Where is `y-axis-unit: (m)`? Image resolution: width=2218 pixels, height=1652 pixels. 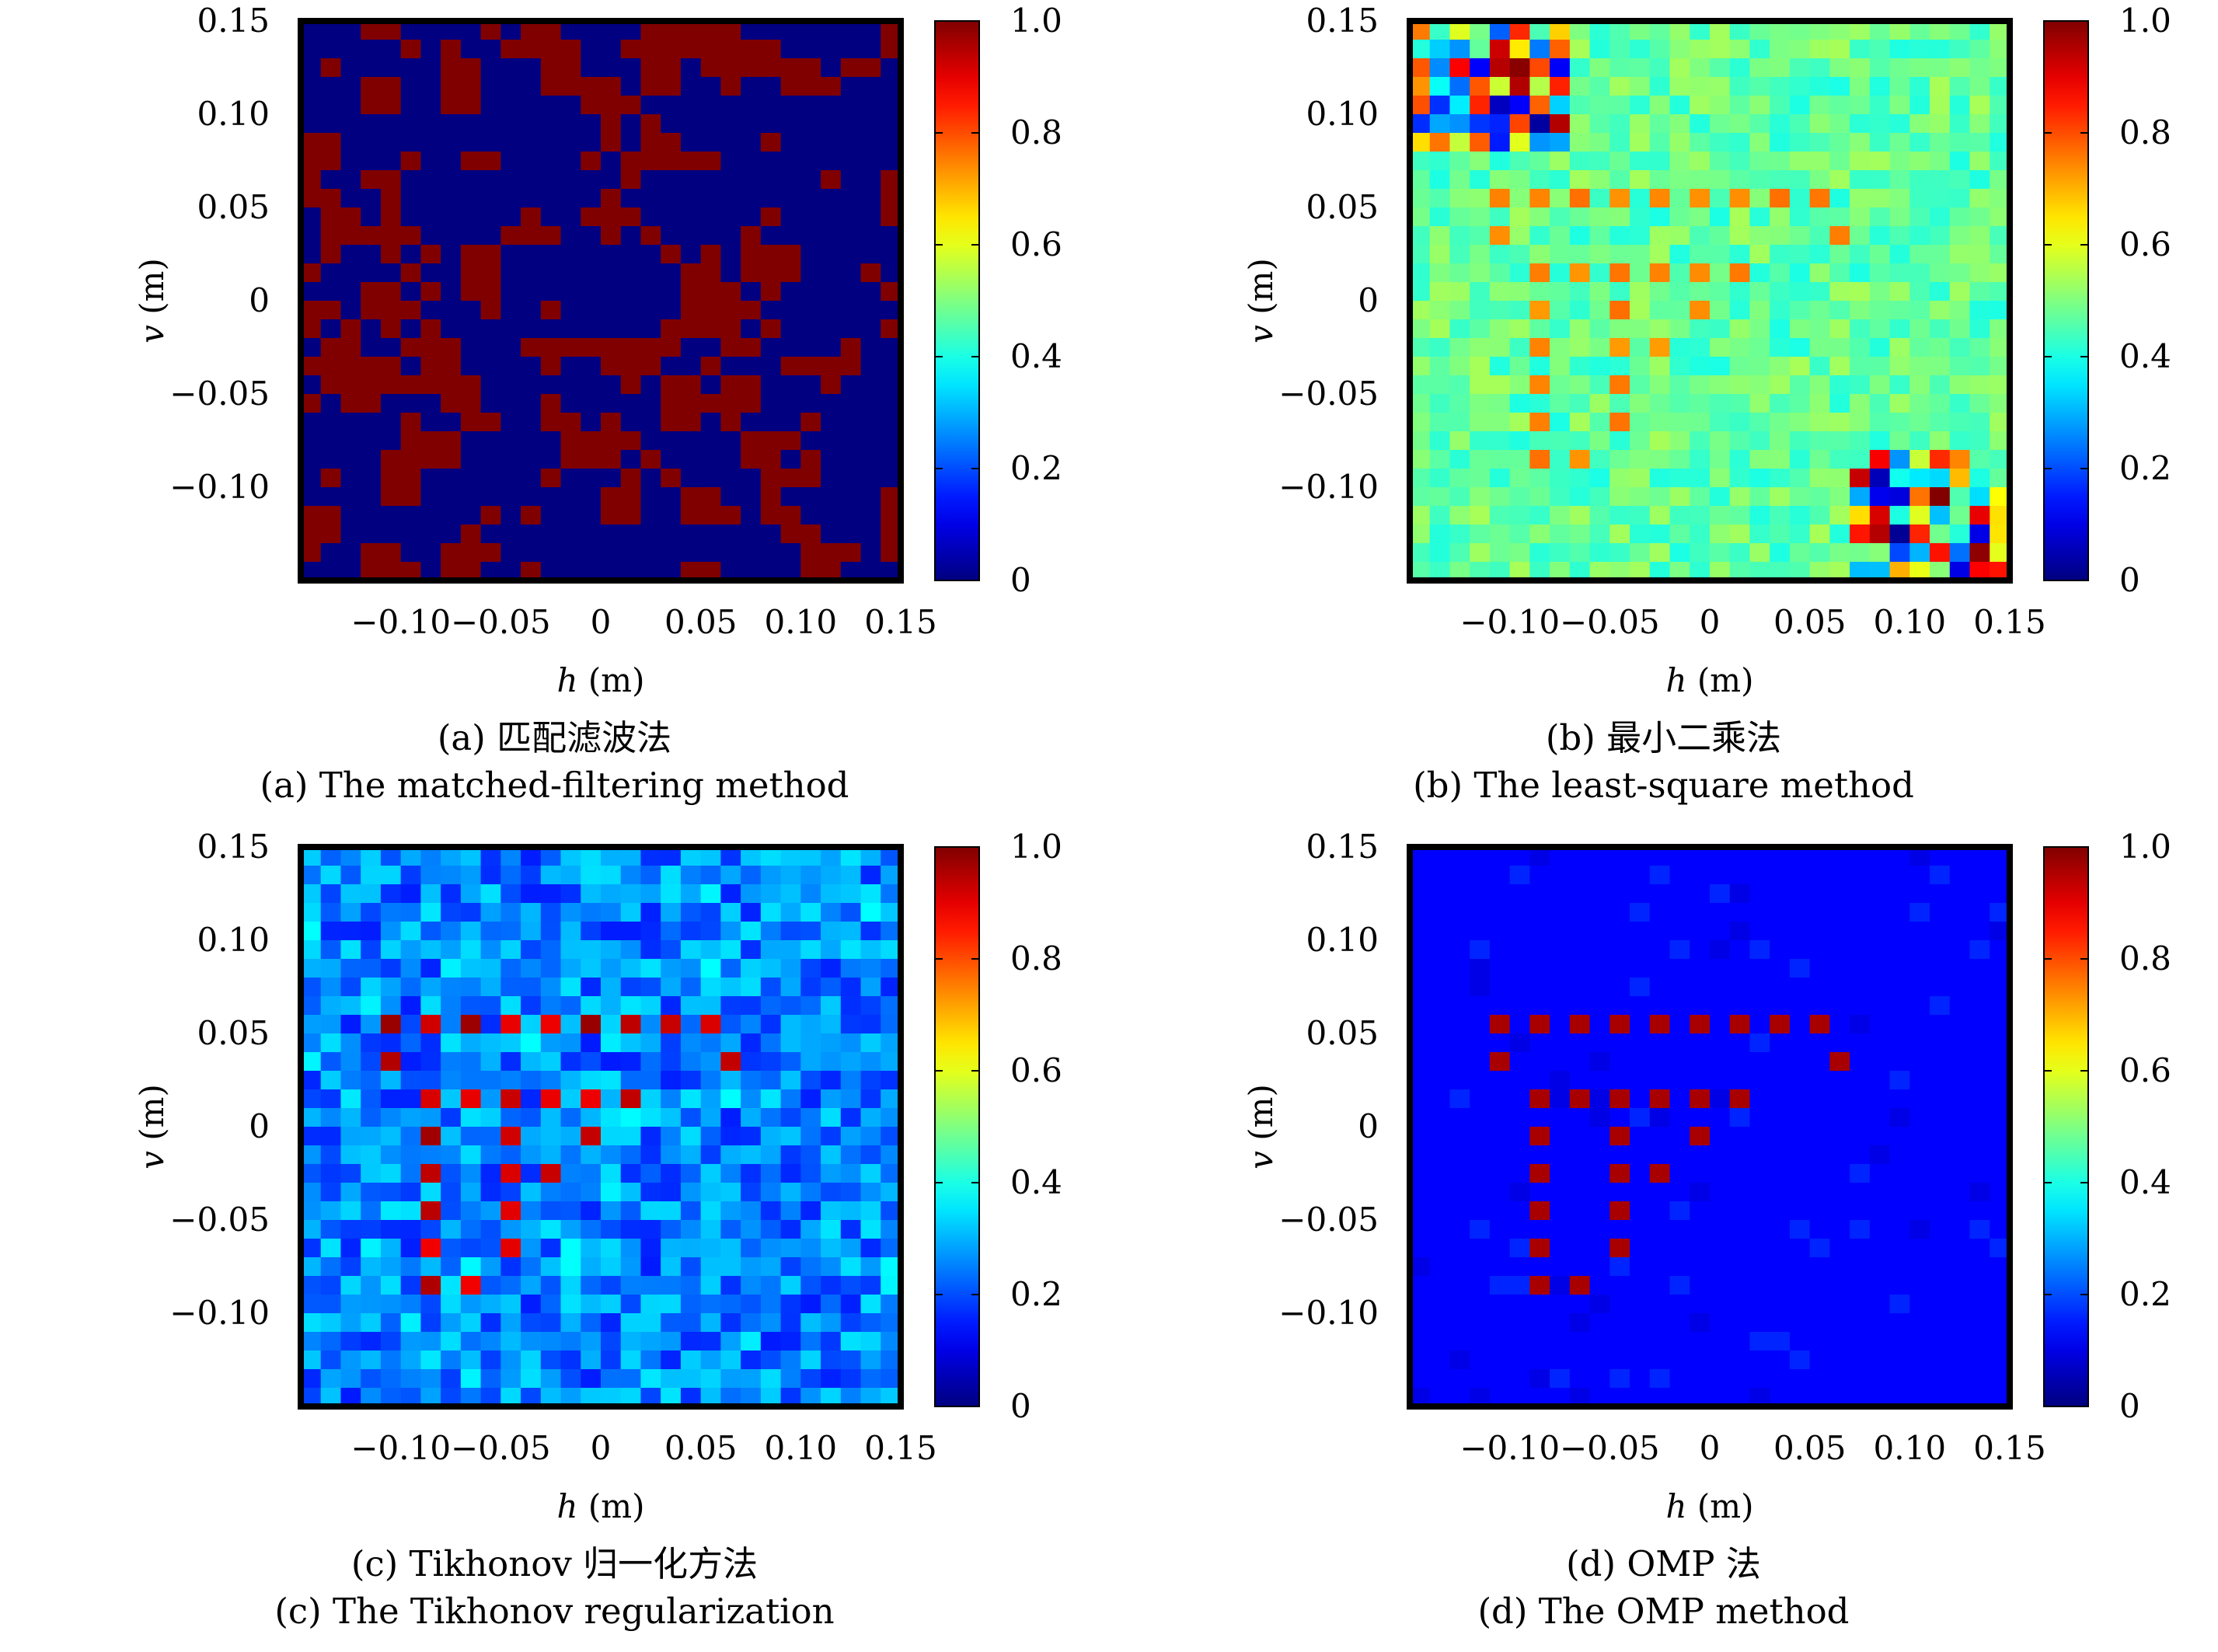 y-axis-unit: (m) is located at coordinates (152, 291).